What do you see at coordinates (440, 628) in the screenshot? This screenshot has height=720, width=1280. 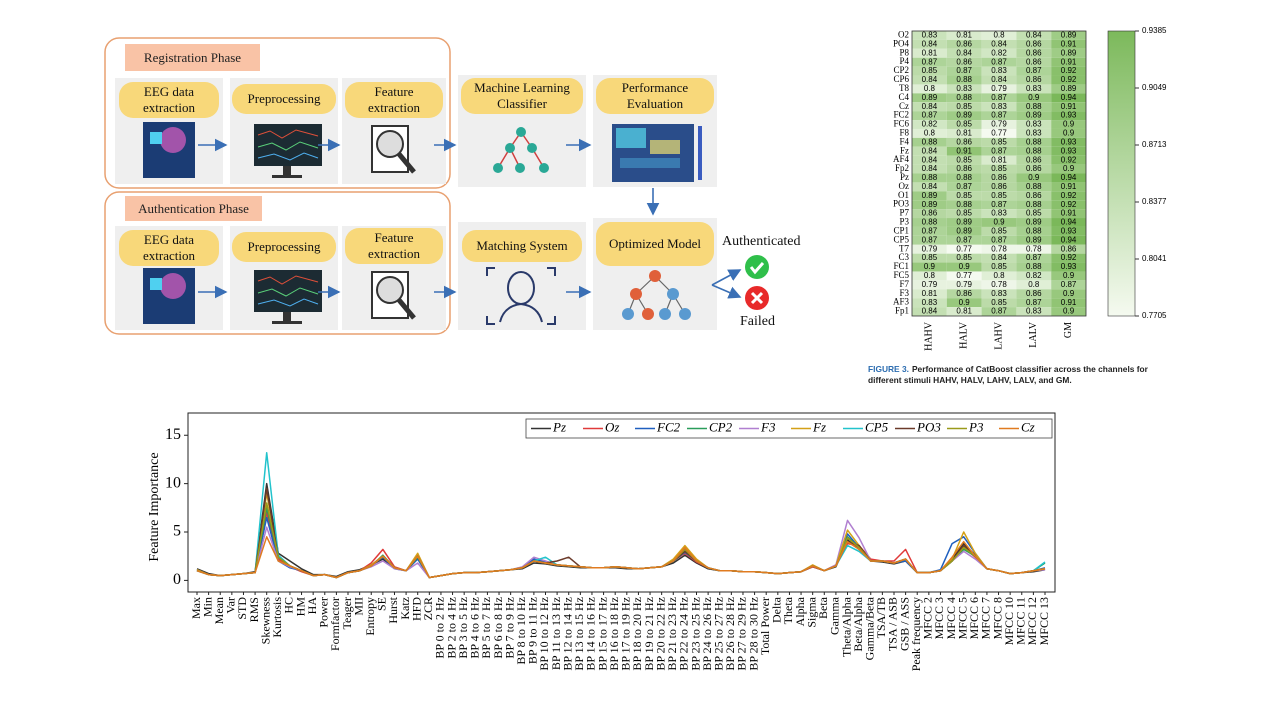 I see `x-tick-label: BP 0 to 2 Hz` at bounding box center [440, 628].